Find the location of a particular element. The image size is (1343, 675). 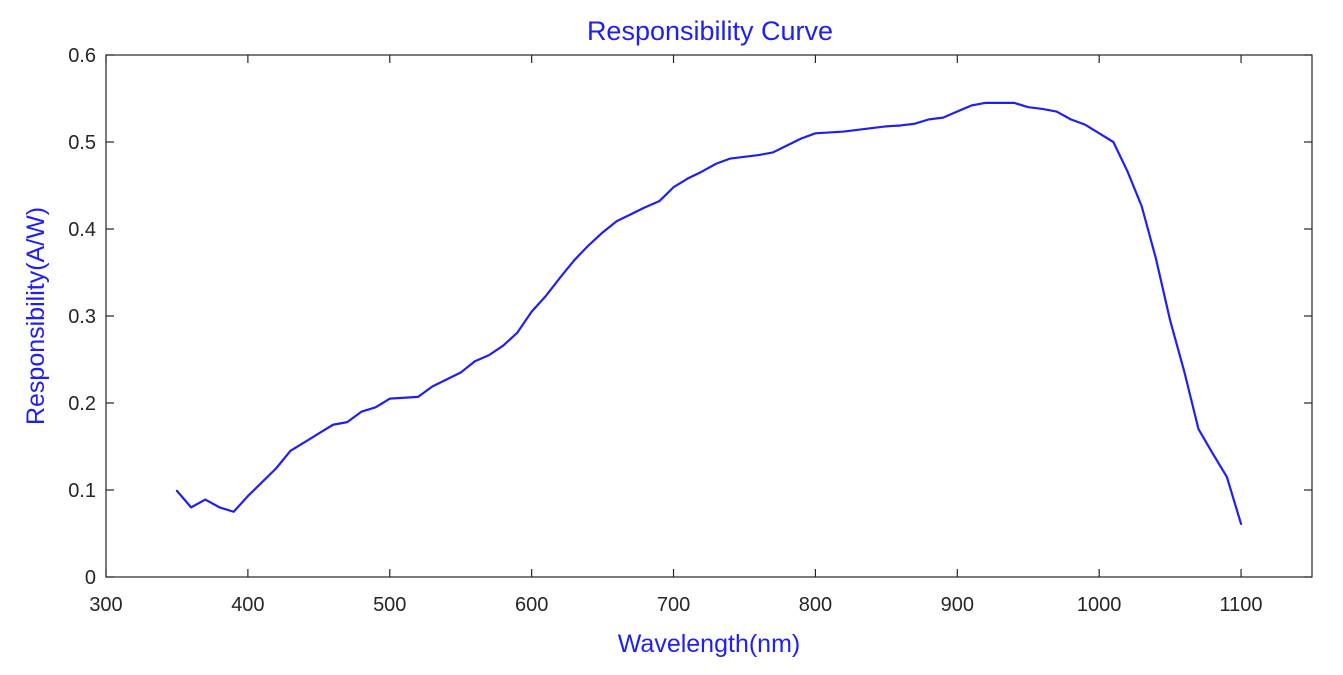

y-tick-label: 0.4 is located at coordinates (82, 230).